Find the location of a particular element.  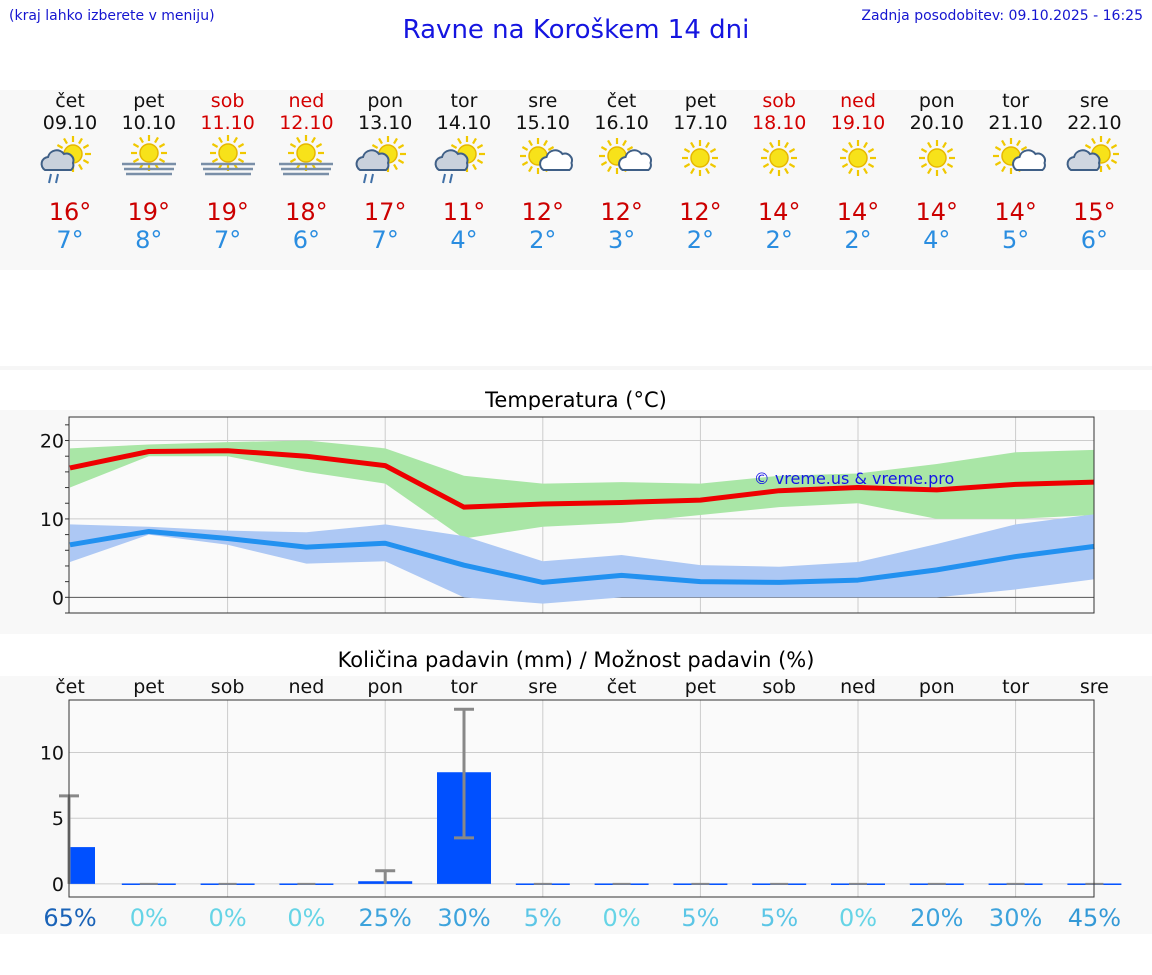

precip-day-label: pon is located at coordinates (385, 687).